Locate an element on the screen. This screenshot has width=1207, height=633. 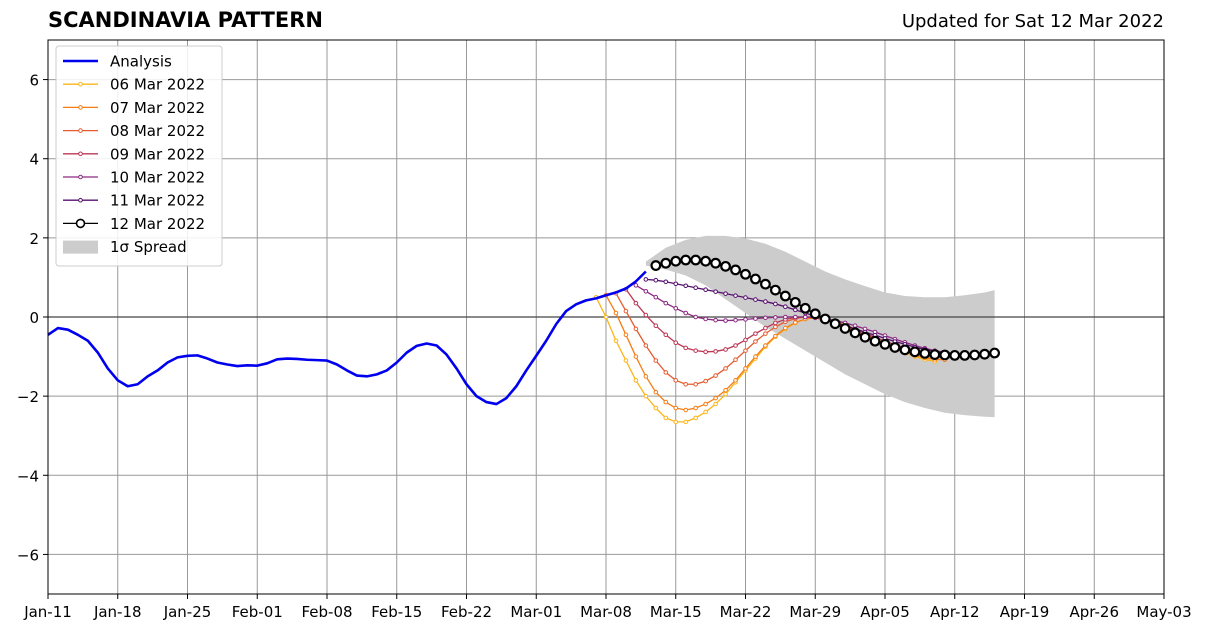
y-axis-ticks: −6 −4 −2 0 2 4 6 is located at coordinates (32, 318).